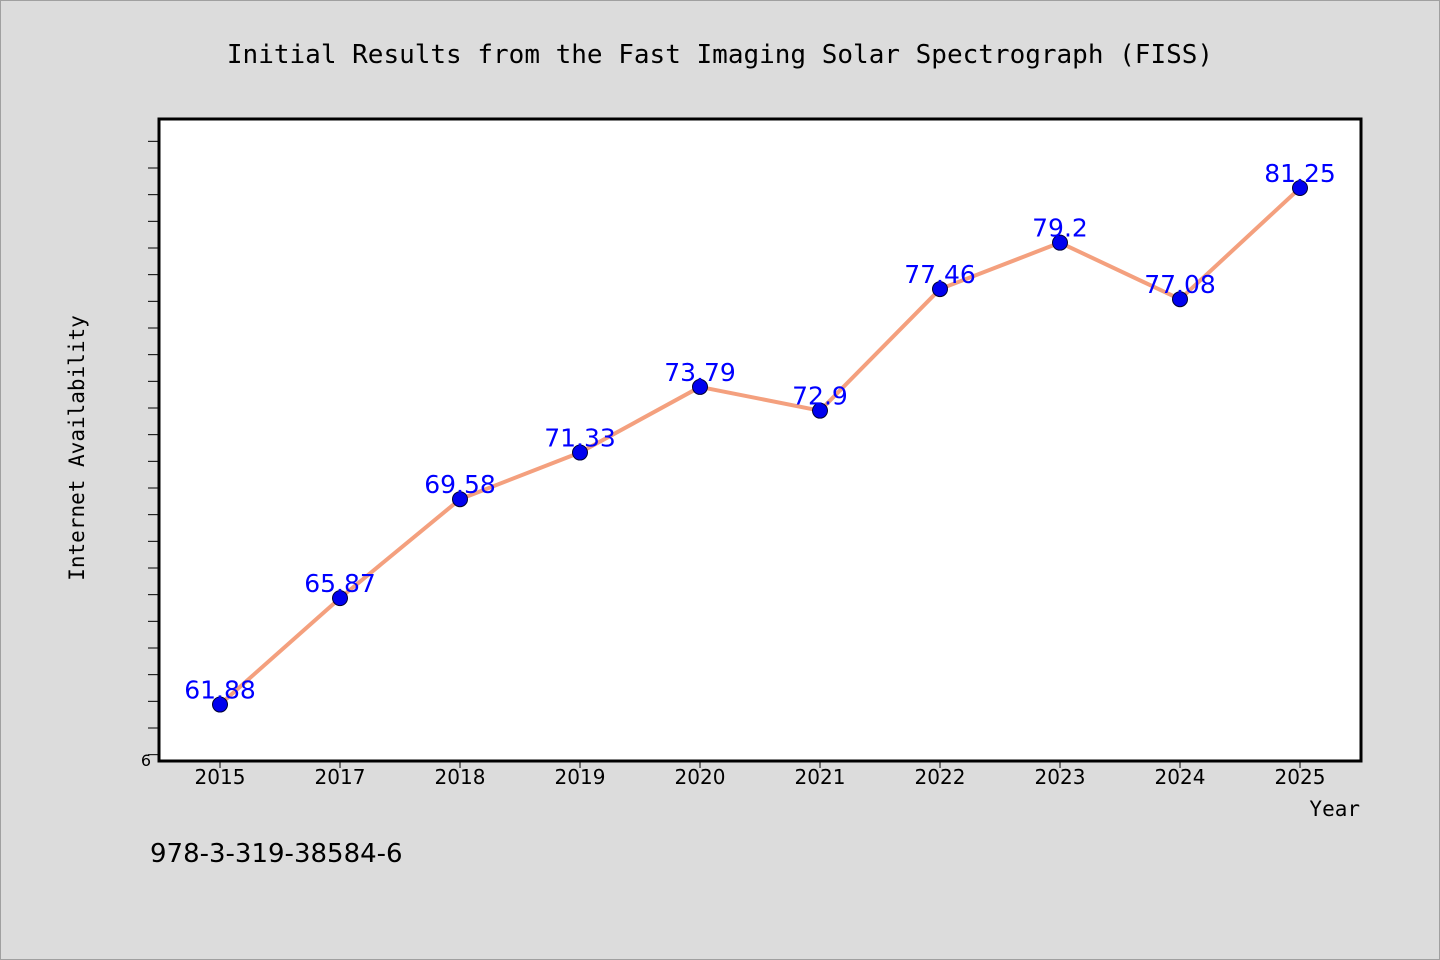  I want to click on x-axis-label: Year, so click(1334, 809).